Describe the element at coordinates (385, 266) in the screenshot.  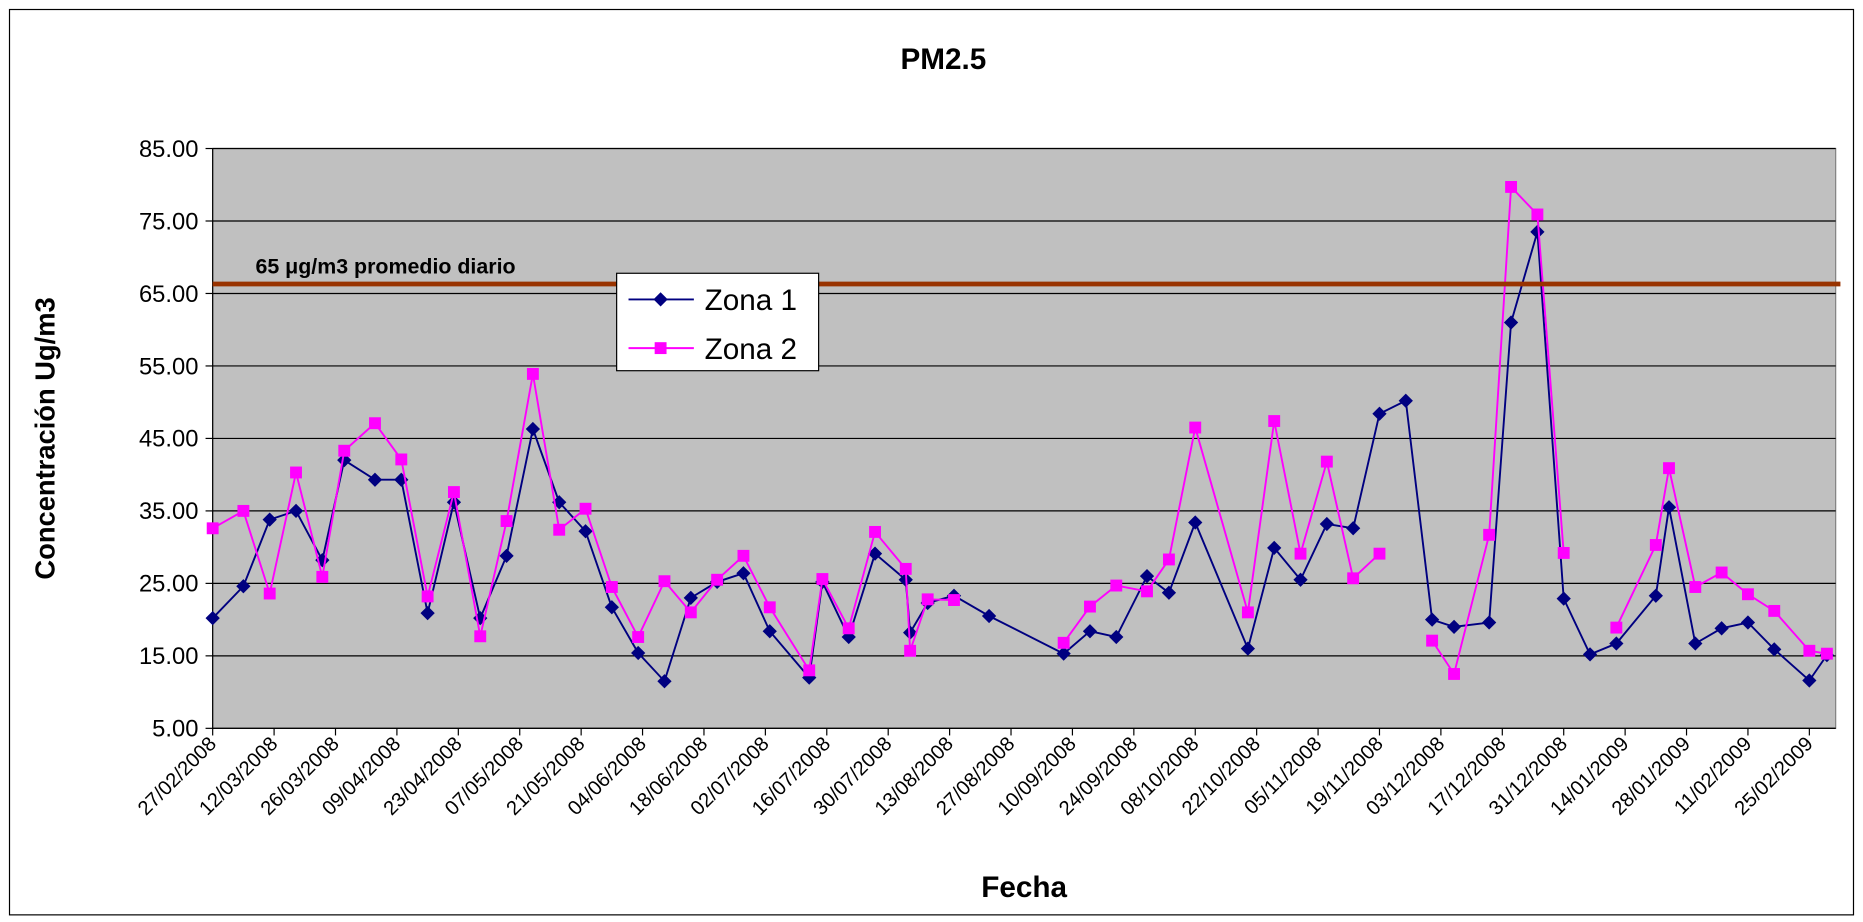
I see `annotation: 65 μg/m3 promedio diario` at that location.